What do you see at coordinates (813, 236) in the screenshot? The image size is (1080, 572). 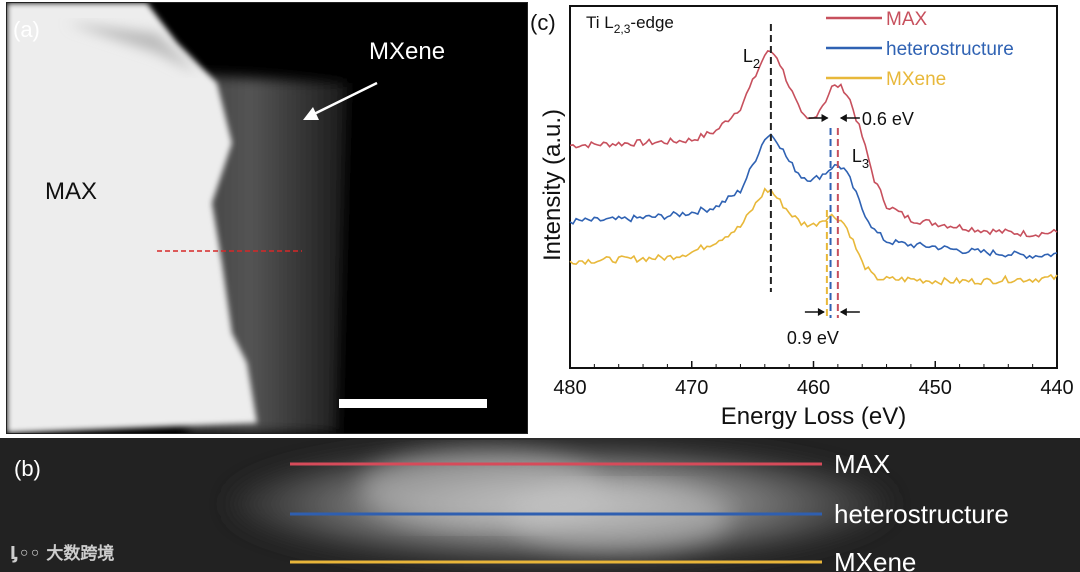 I see `series-line-mxene` at bounding box center [813, 236].